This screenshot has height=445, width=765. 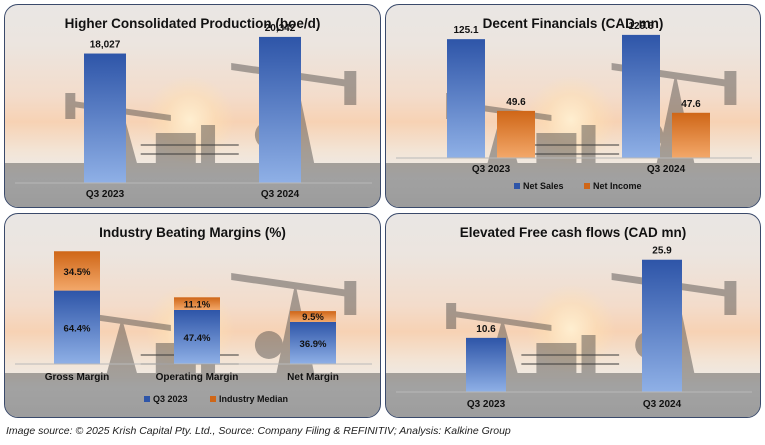 What do you see at coordinates (192, 23) in the screenshot?
I see `chart-title: Higher Consolidated Production (boe/d)` at bounding box center [192, 23].